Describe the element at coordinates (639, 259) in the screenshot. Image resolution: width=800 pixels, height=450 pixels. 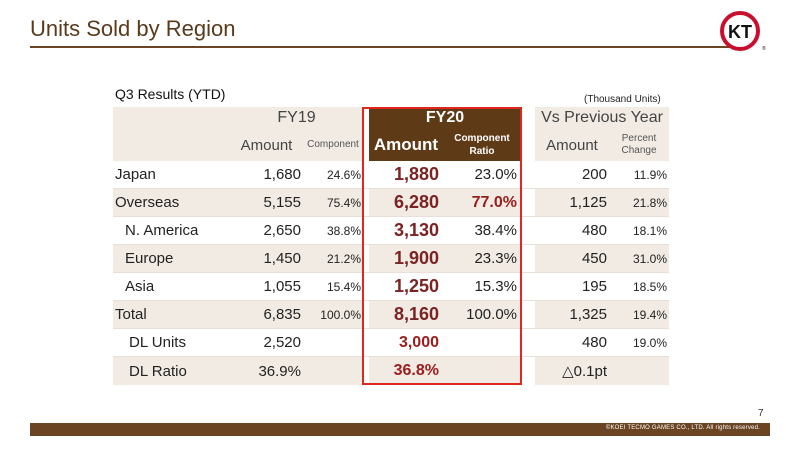
I see `cell-vs-pct: 31.0%` at that location.